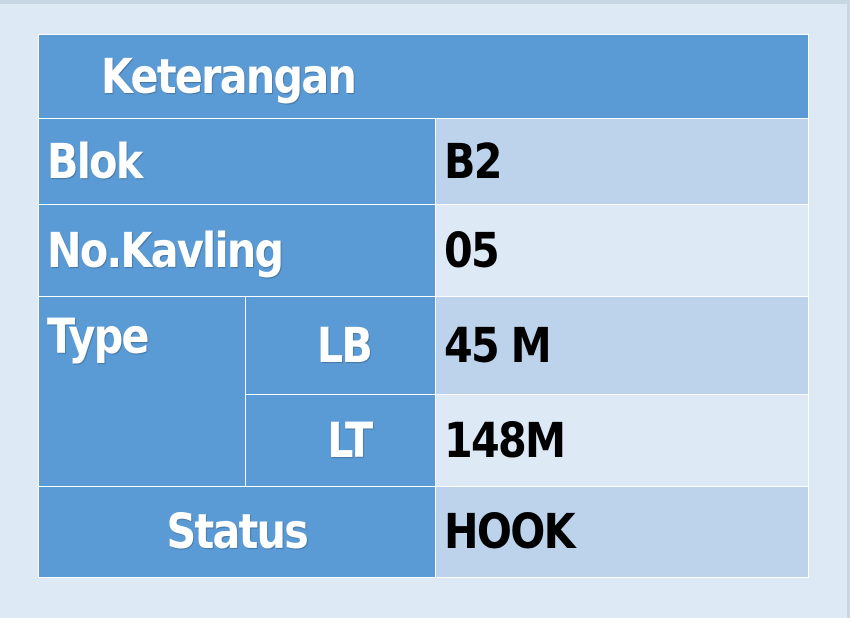 Image resolution: width=850 pixels, height=618 pixels. What do you see at coordinates (95, 161) in the screenshot?
I see `blok-label: Blok` at bounding box center [95, 161].